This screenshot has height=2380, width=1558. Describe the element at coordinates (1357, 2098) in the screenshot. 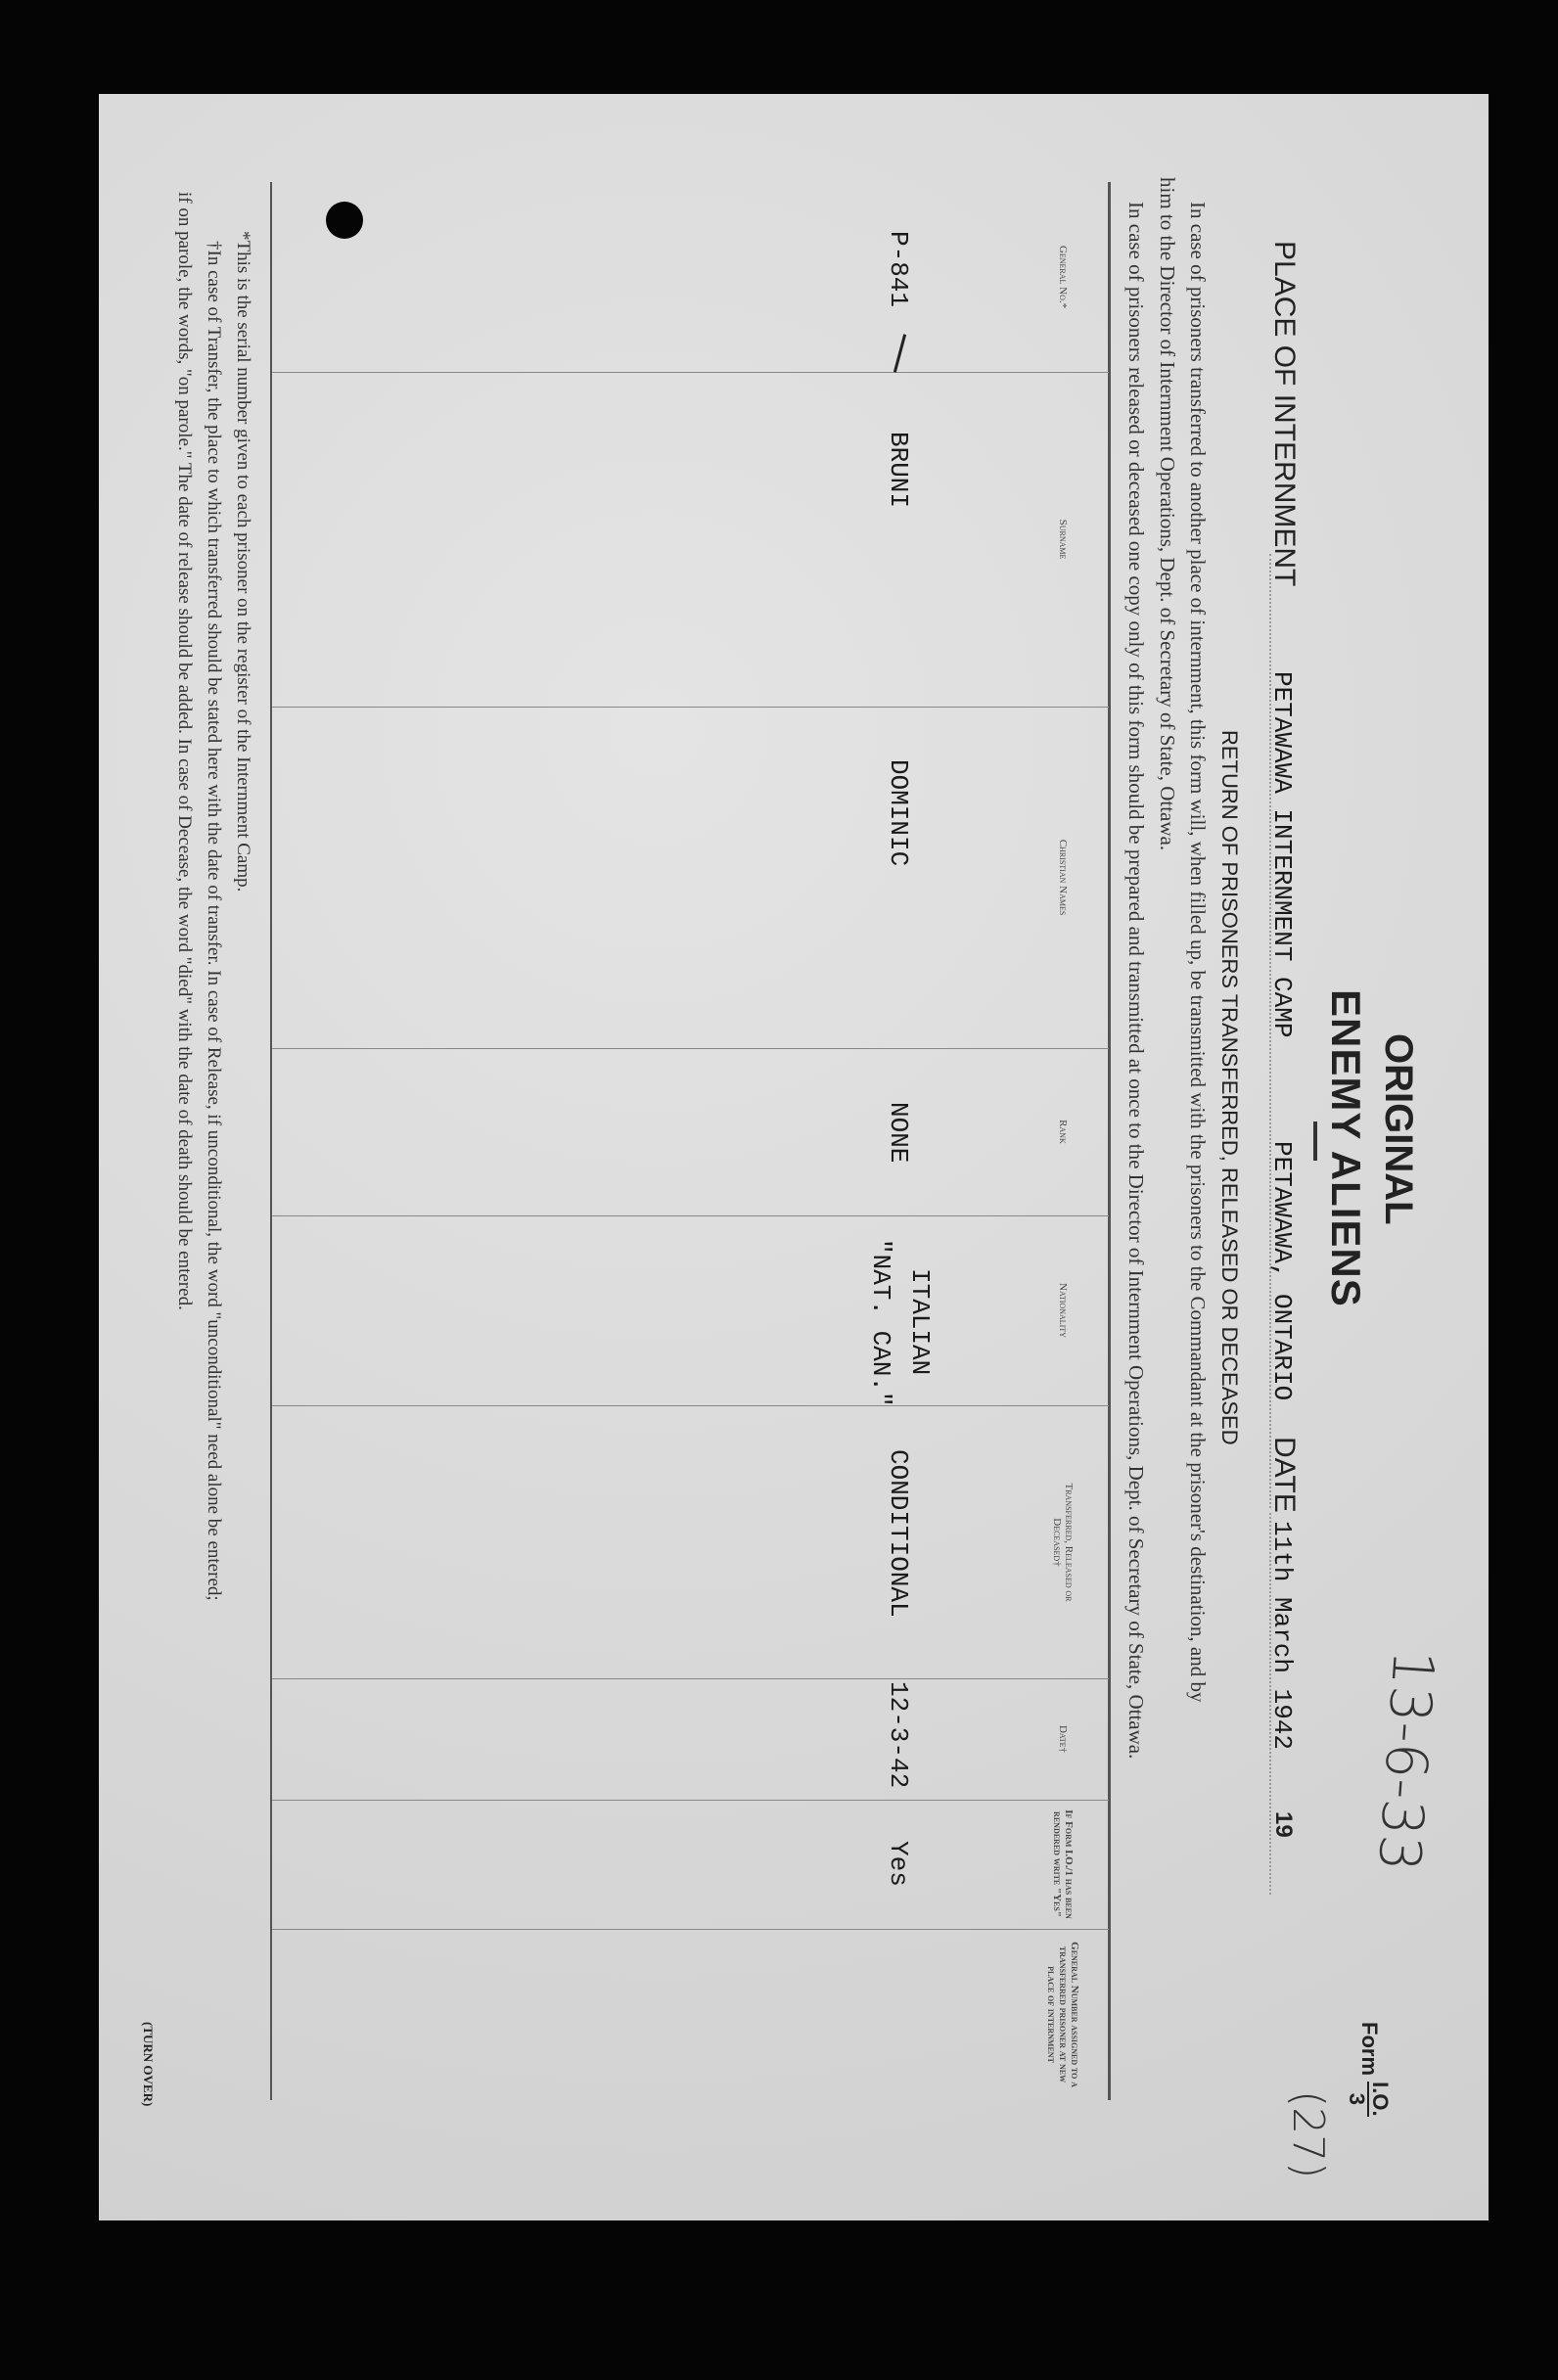

I see `form-denominator: 3` at that location.